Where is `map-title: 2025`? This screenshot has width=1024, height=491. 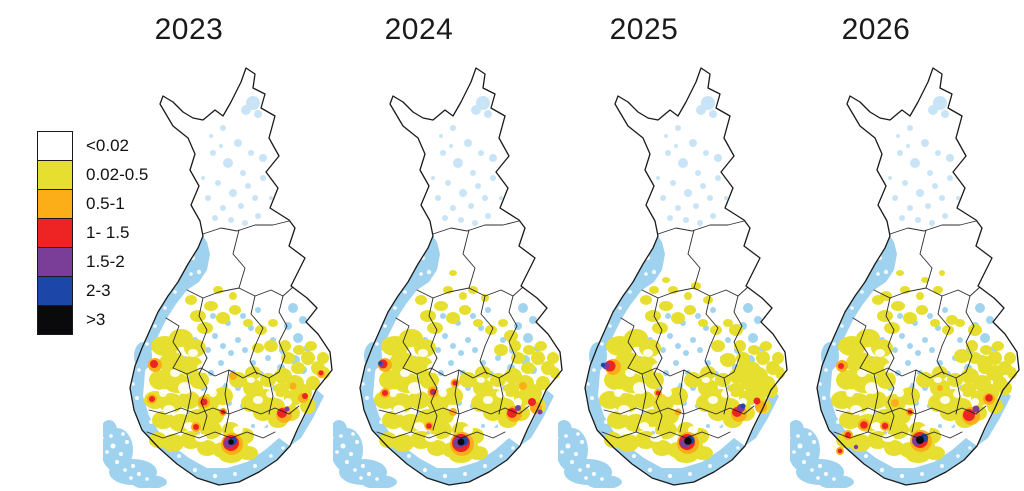
map-title: 2025 is located at coordinates (644, 29).